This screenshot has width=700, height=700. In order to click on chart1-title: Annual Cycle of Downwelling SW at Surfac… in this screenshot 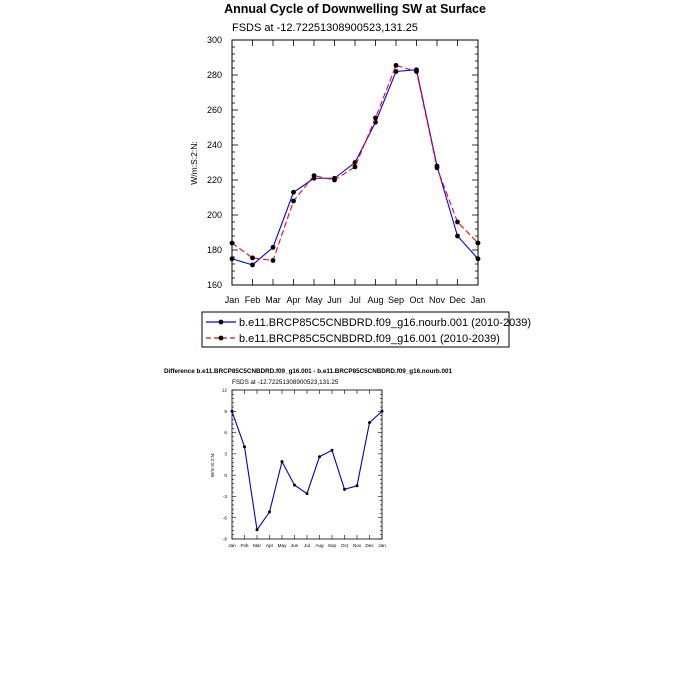, I will do `click(355, 9)`.